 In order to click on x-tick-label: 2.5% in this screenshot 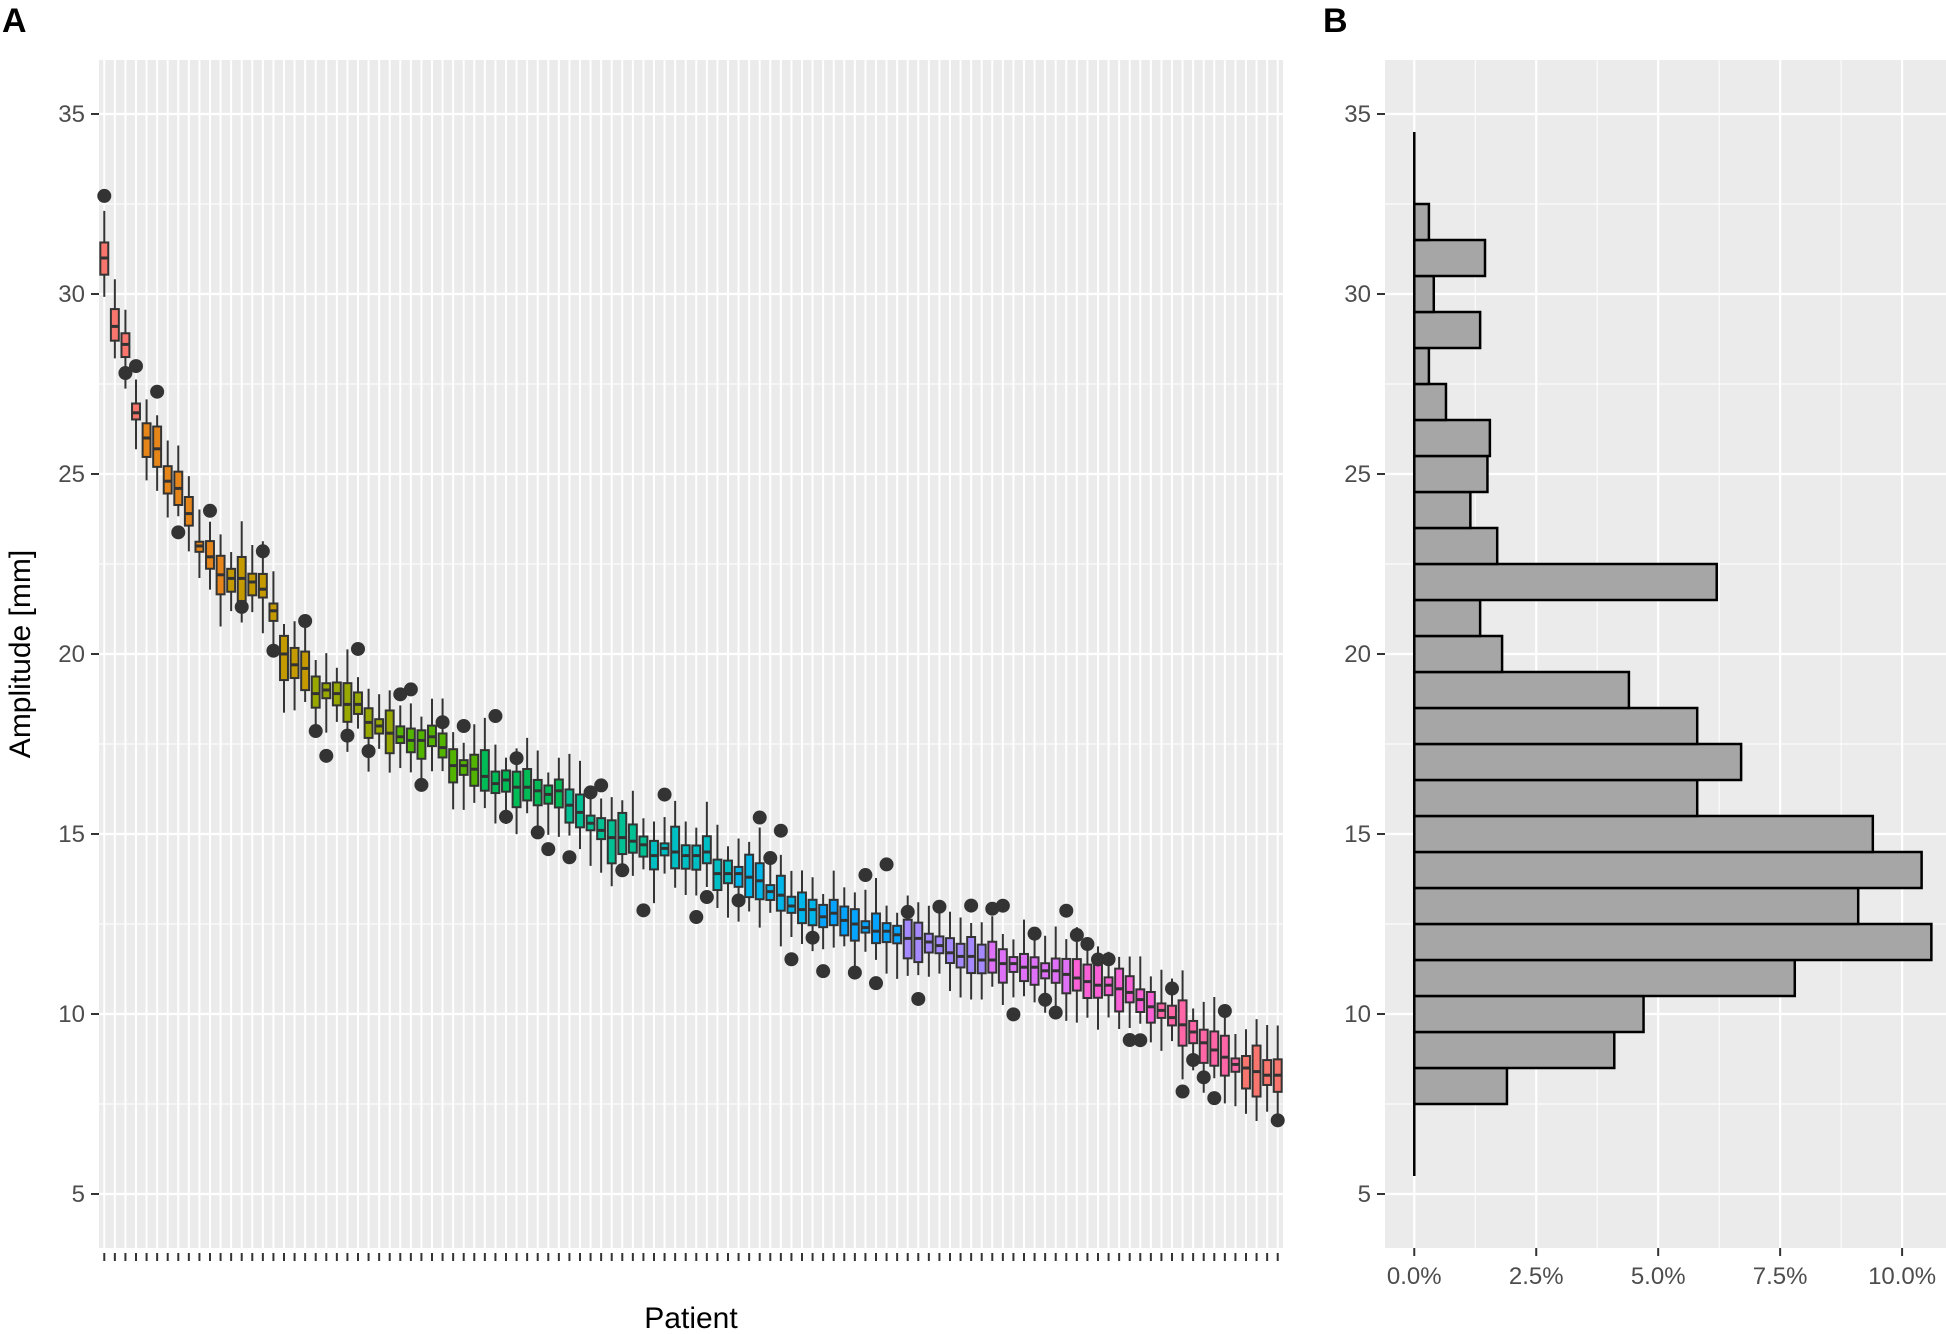, I will do `click(1536, 1276)`.